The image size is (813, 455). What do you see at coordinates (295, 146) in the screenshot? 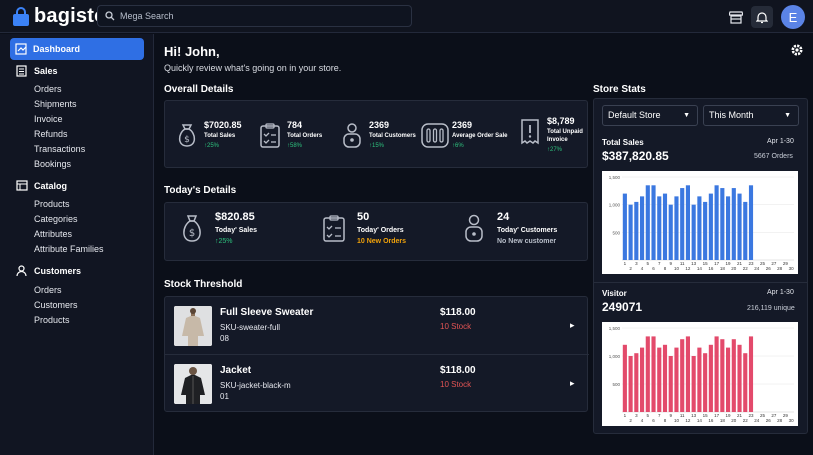
I see `stat-change: ↑58%` at bounding box center [295, 146].